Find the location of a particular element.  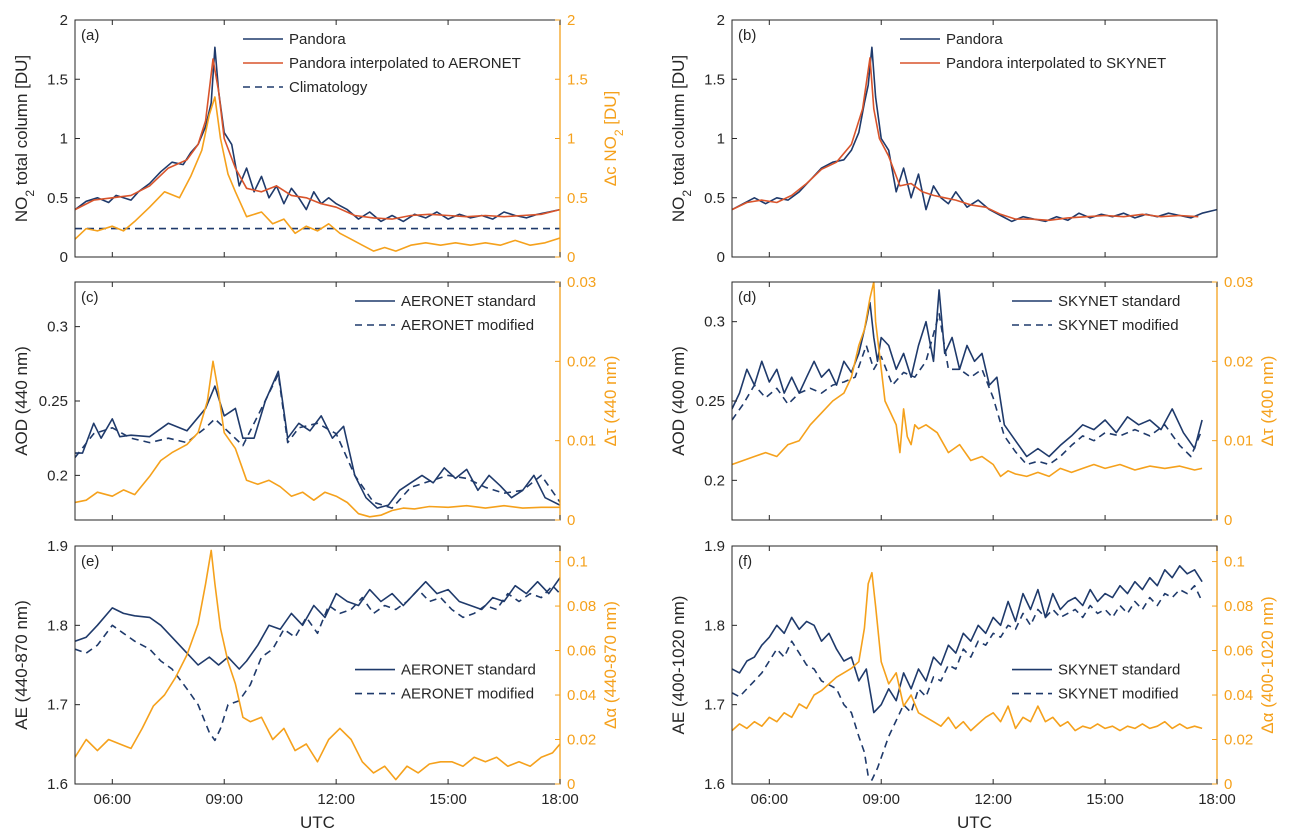

panel-a-plot-area is located at coordinates (317, 149).